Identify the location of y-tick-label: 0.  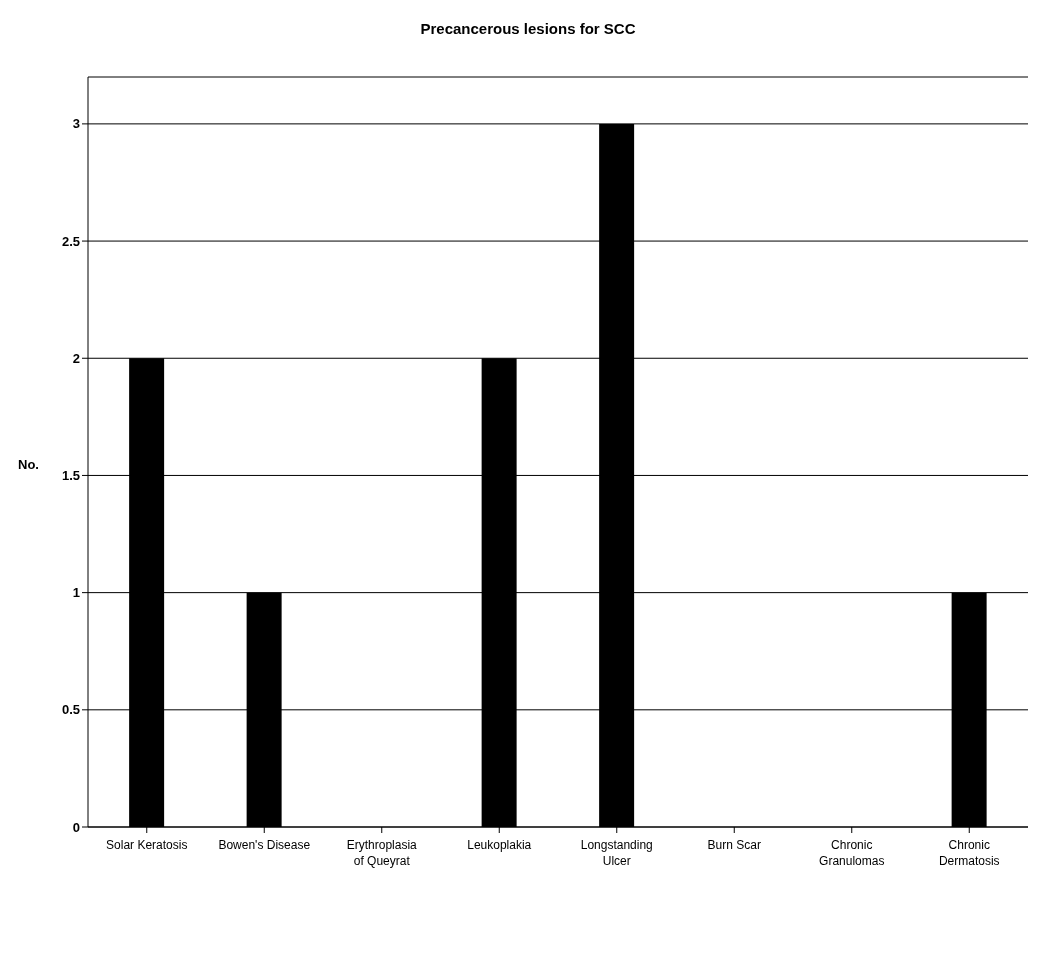
(76, 827).